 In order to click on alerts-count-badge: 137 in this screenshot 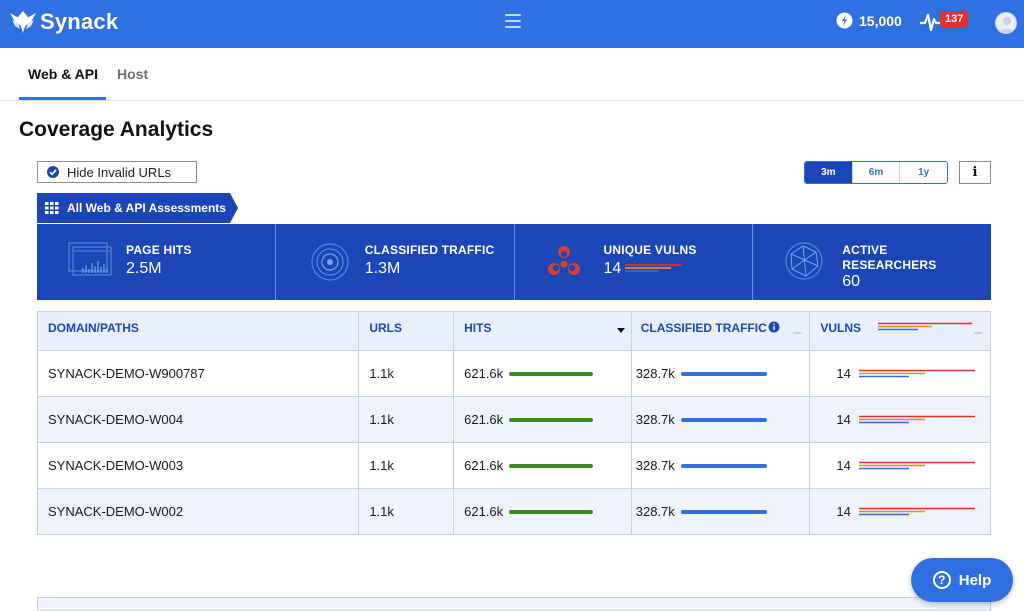, I will do `click(954, 19)`.